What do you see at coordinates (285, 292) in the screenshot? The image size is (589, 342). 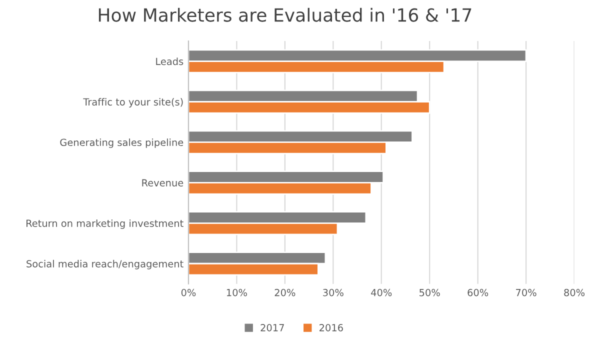 I see `x-tick-label: 20%` at bounding box center [285, 292].